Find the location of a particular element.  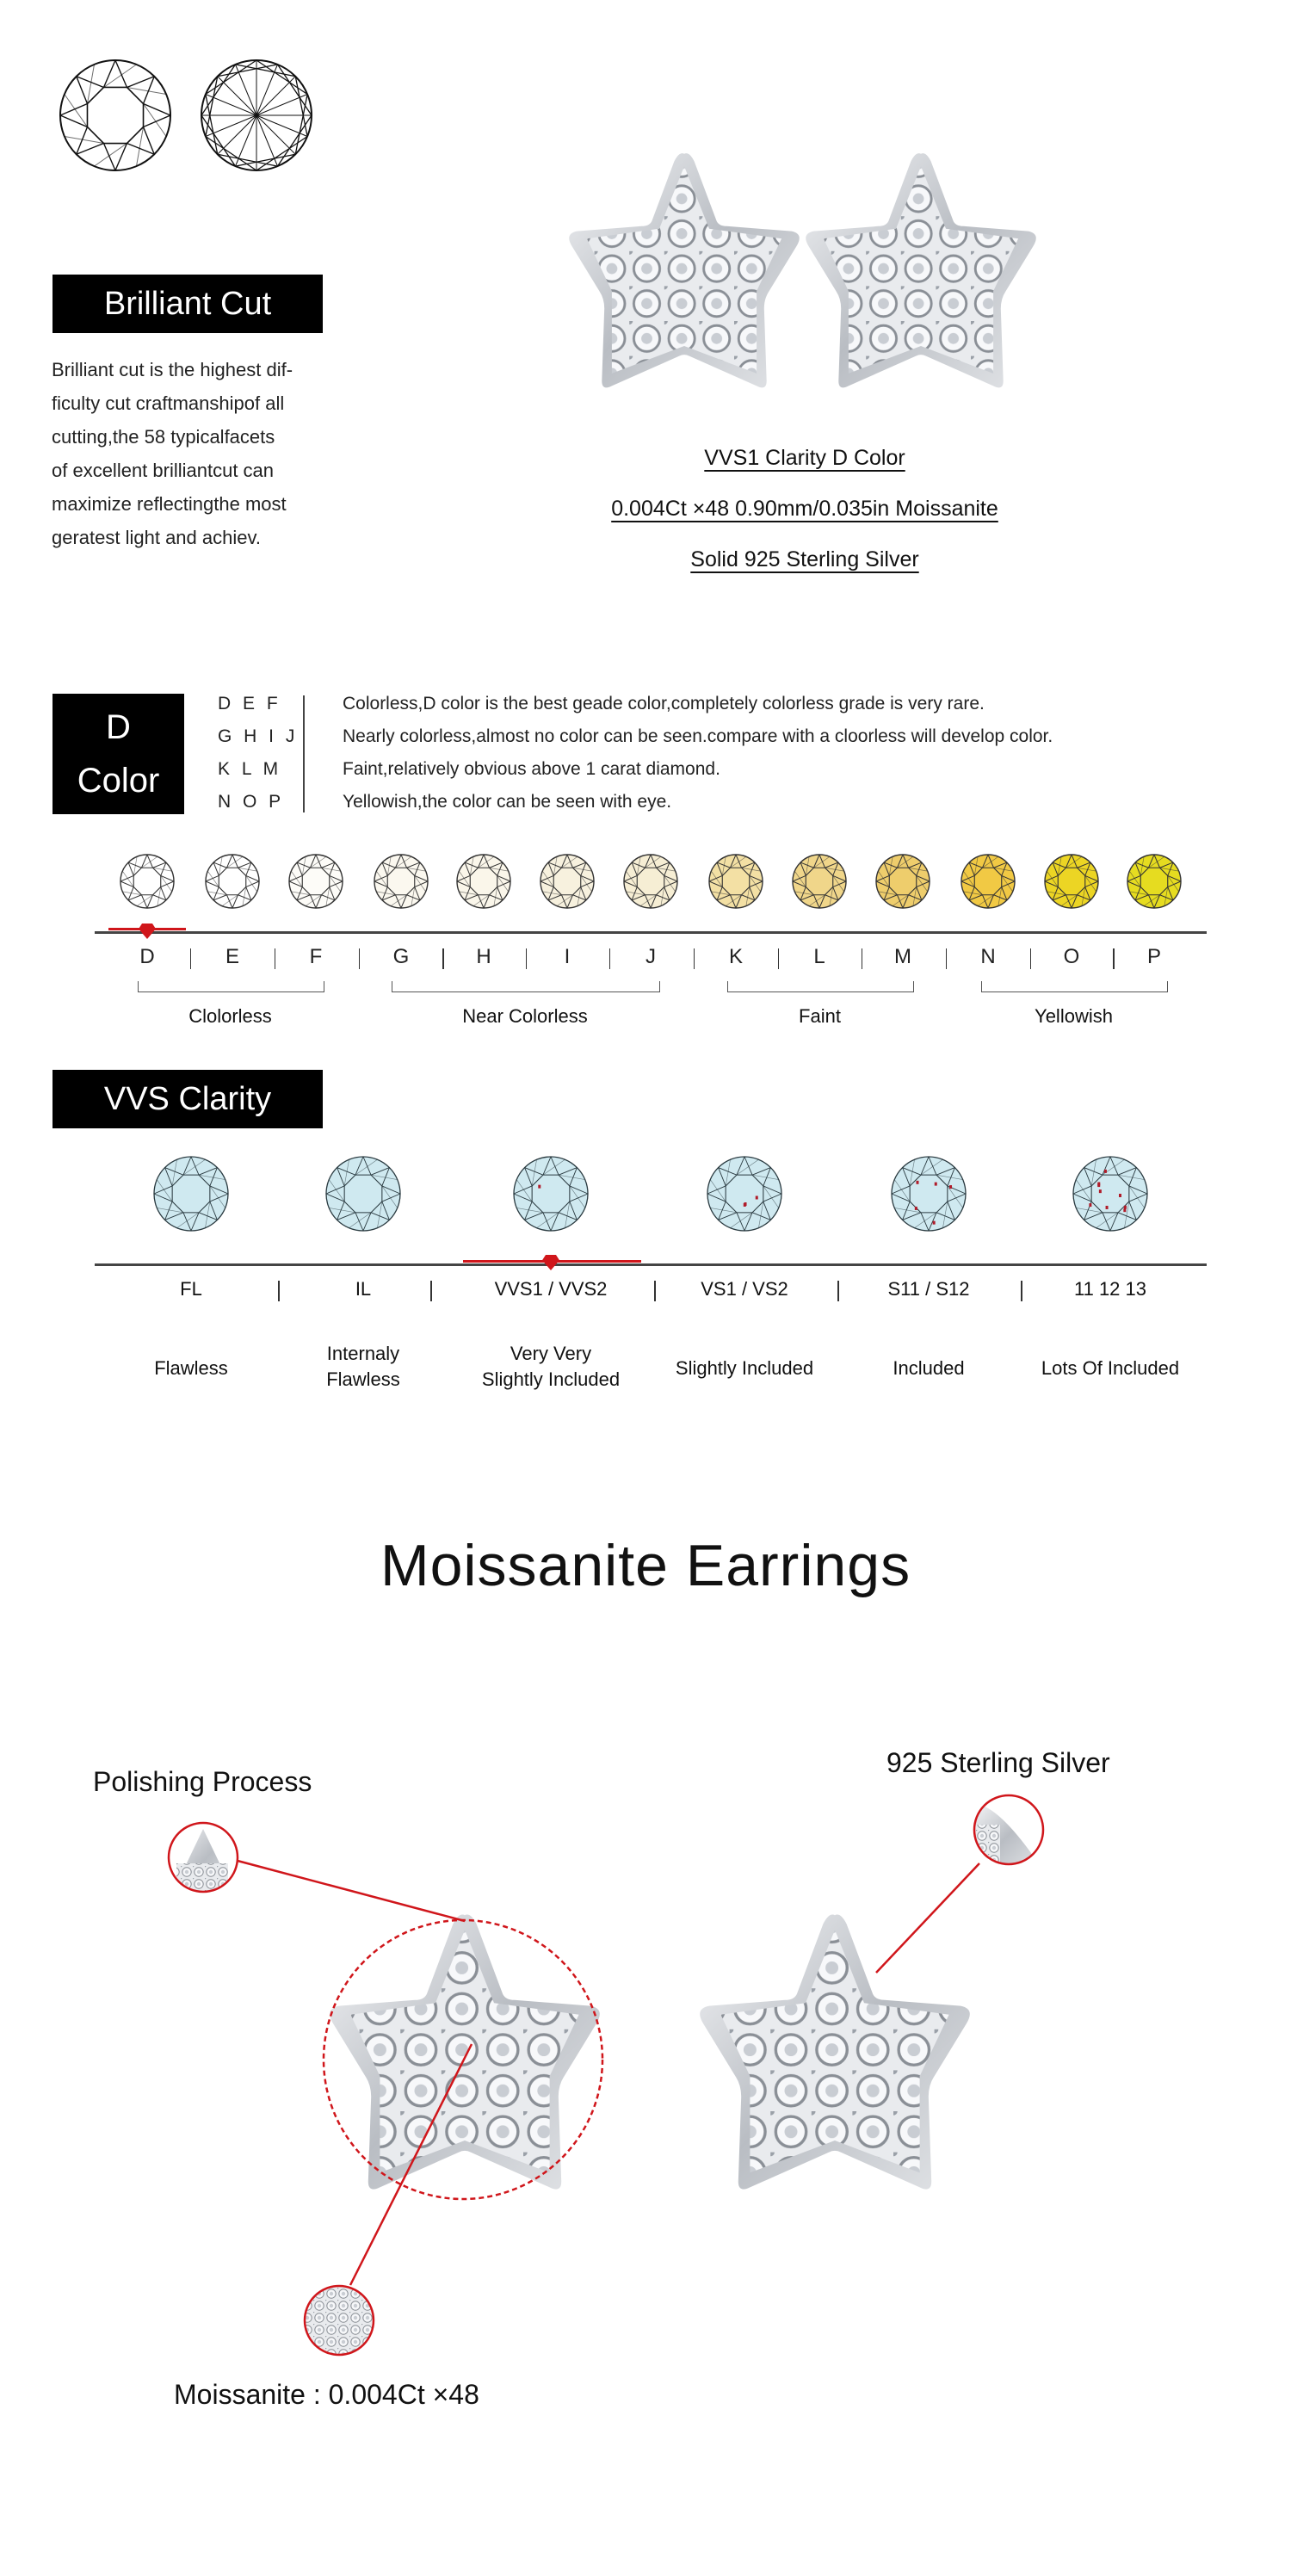

callout-line-polishing is located at coordinates (351, 1891).